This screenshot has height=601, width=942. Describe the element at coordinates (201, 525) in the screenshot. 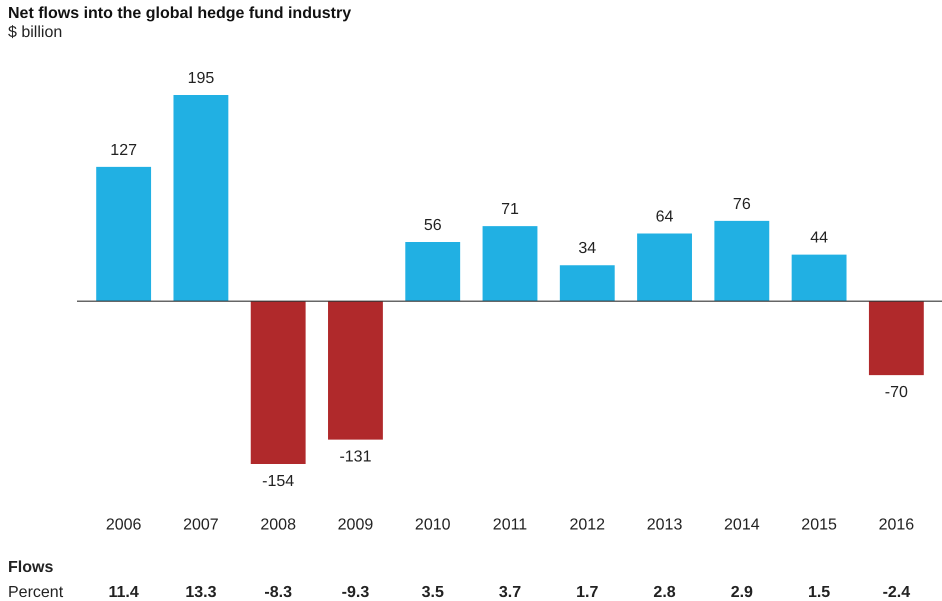

I see `x-tick-label: 2007` at that location.